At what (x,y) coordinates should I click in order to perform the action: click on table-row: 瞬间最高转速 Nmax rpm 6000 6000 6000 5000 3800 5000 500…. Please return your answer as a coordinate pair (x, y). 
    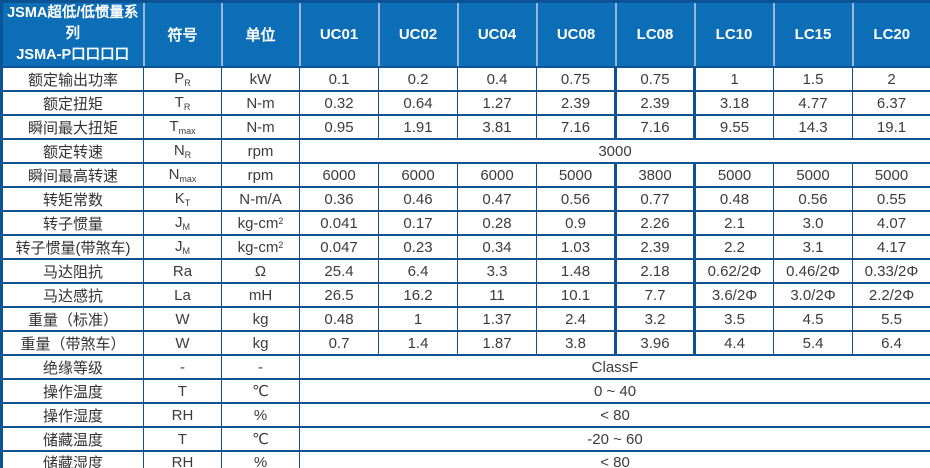
    Looking at the image, I should click on (465, 175).